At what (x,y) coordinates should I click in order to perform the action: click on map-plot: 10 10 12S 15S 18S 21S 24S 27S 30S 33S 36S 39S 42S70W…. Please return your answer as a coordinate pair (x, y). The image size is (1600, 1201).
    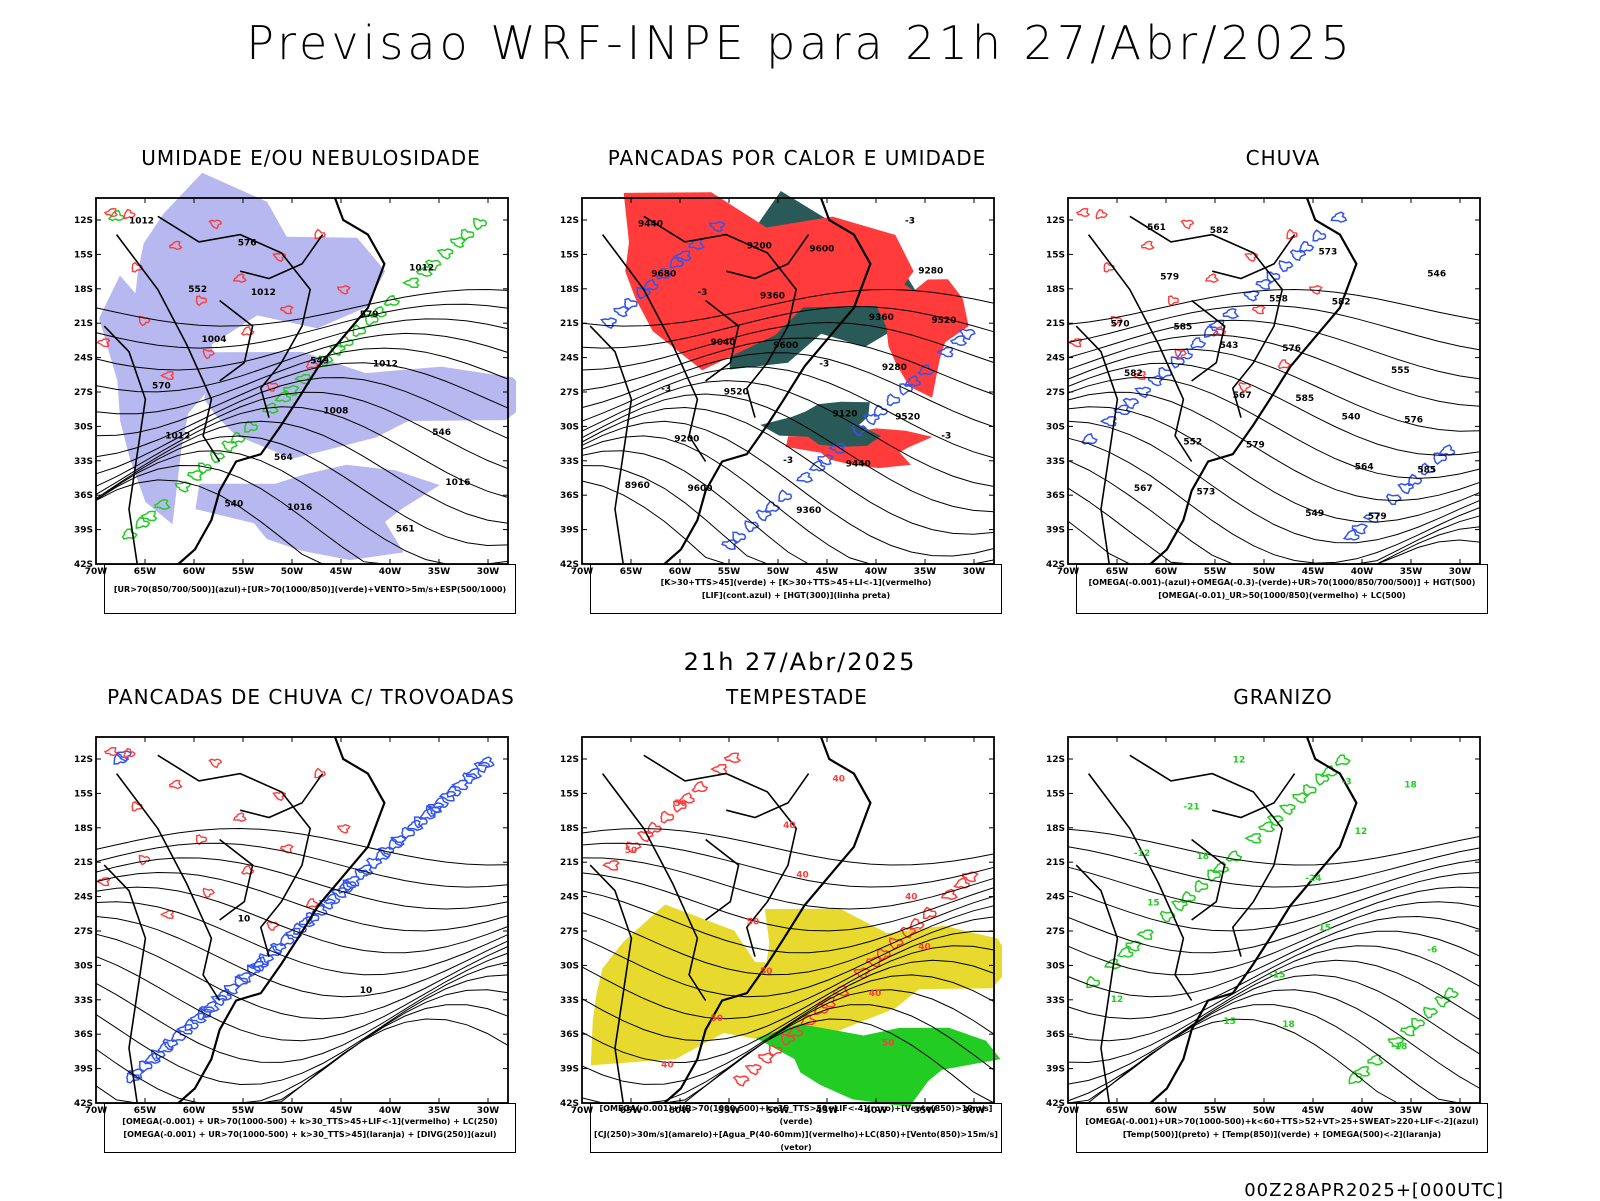
    Looking at the image, I should click on (291, 926).